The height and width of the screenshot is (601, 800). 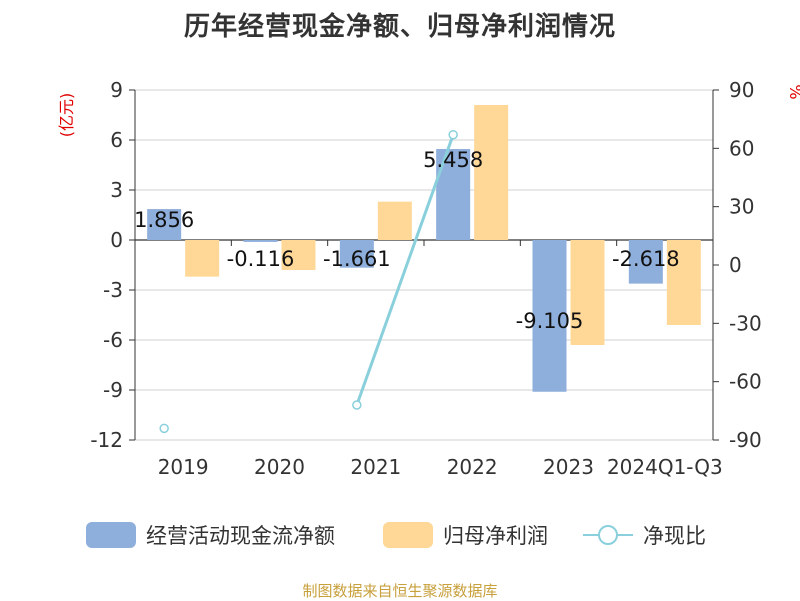 I want to click on legend-item-1: 经营活动现金流净额, so click(x=210, y=535).